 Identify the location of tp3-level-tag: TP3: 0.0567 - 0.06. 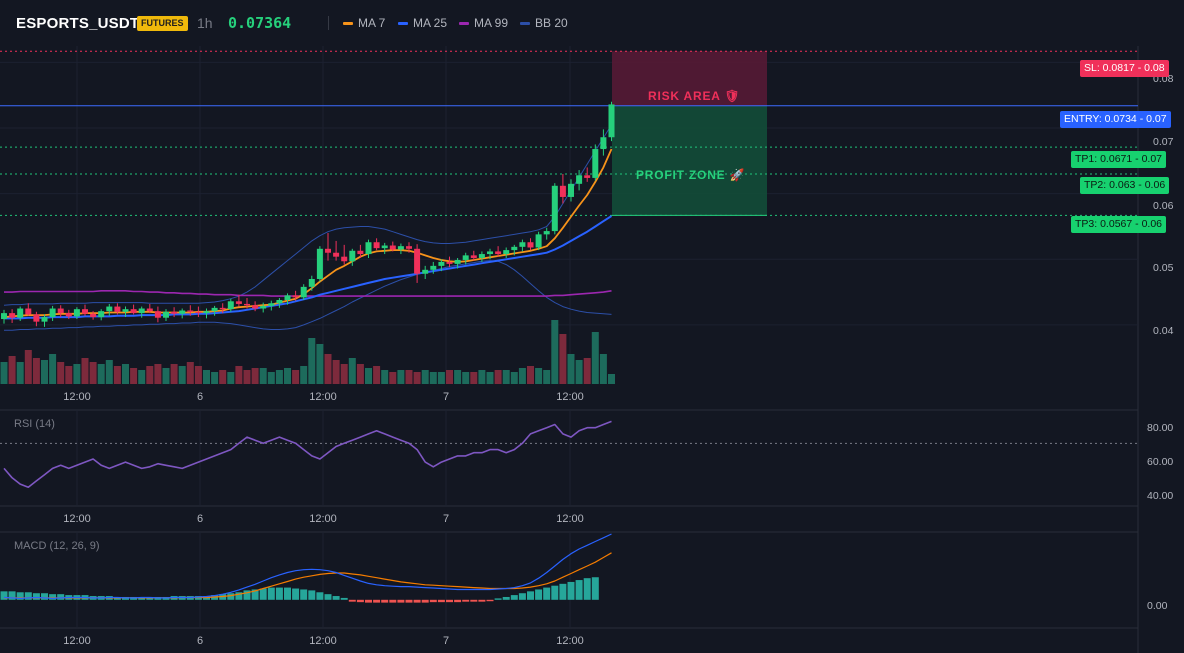
(1118, 224).